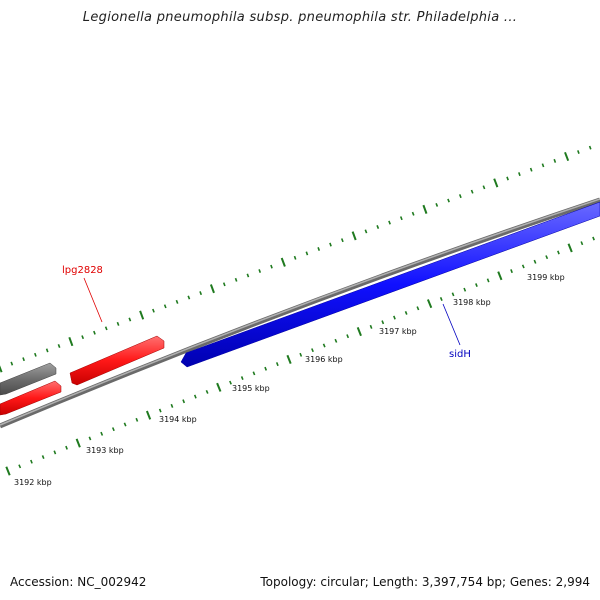 The image size is (600, 600). What do you see at coordinates (251, 388) in the screenshot?
I see `tick-label-3195: 3195 kbp` at bounding box center [251, 388].